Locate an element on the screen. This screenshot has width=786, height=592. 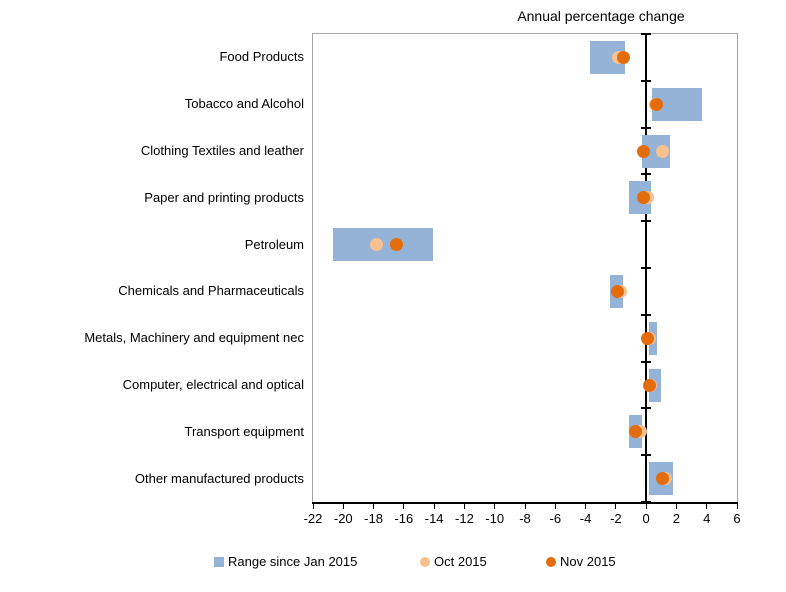
category-label: Clothing Textiles and leather is located at coordinates (222, 150).